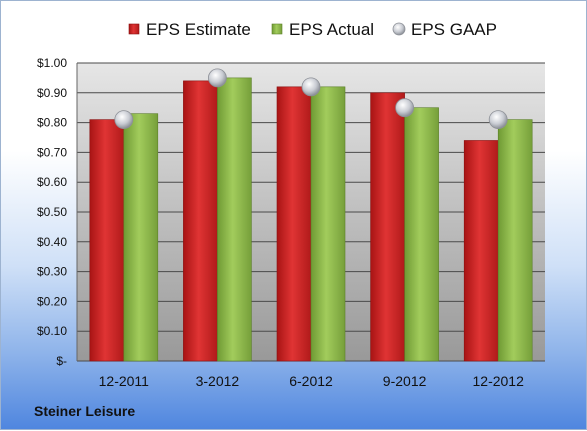 The image size is (587, 431). Describe the element at coordinates (52, 63) in the screenshot. I see `y-tick-label: $1.00` at that location.